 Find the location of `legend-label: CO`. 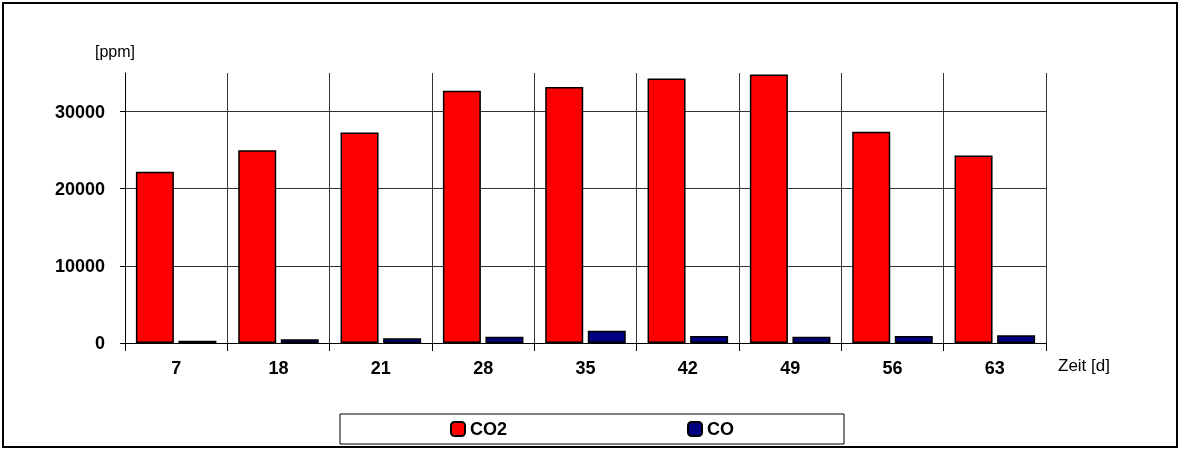

legend-label: CO is located at coordinates (721, 429).